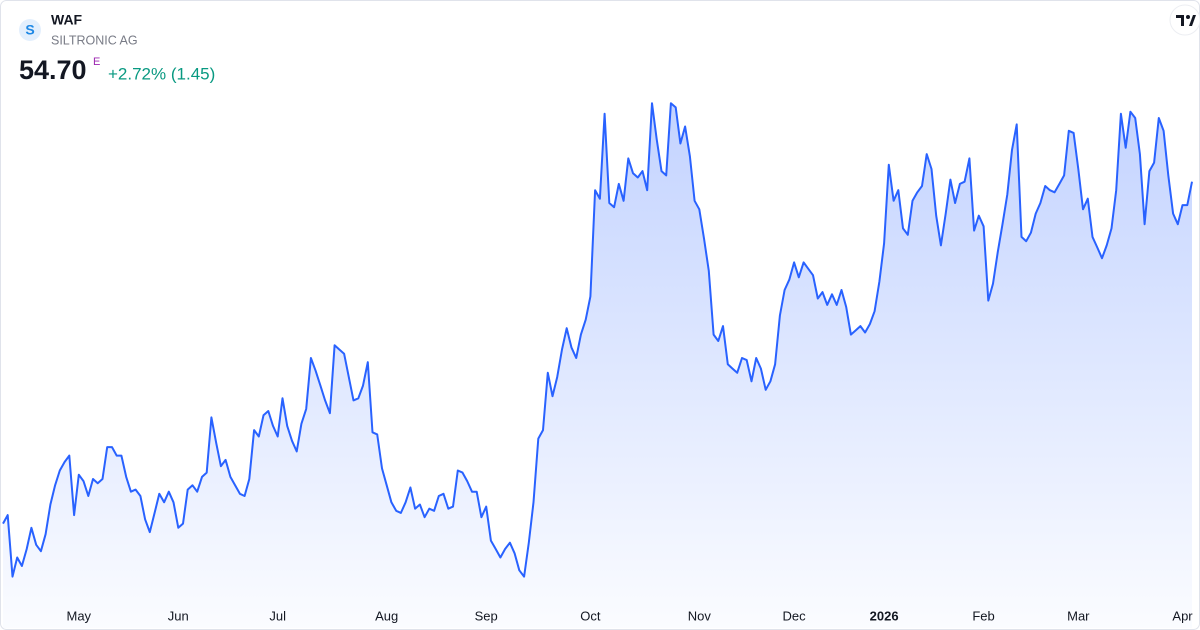  What do you see at coordinates (884, 615) in the screenshot?
I see `x-tick-label: 2026` at bounding box center [884, 615].